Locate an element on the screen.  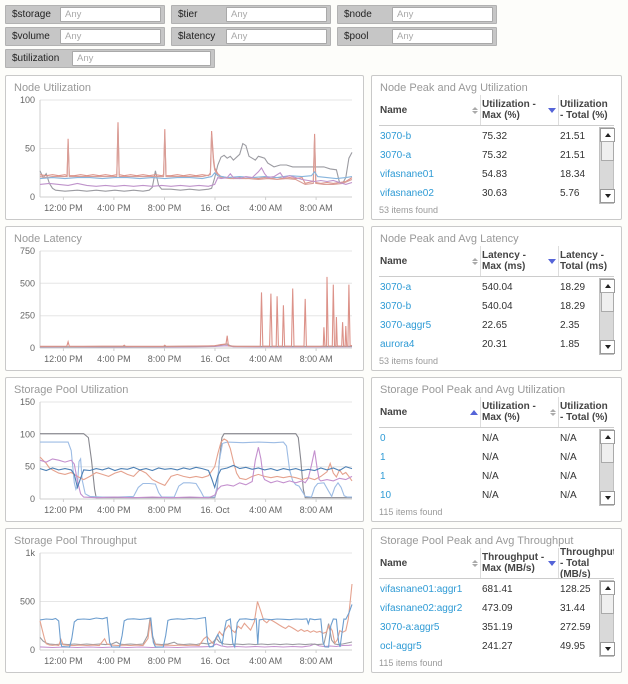
series-purple-line is located at coordinates (196, 646).